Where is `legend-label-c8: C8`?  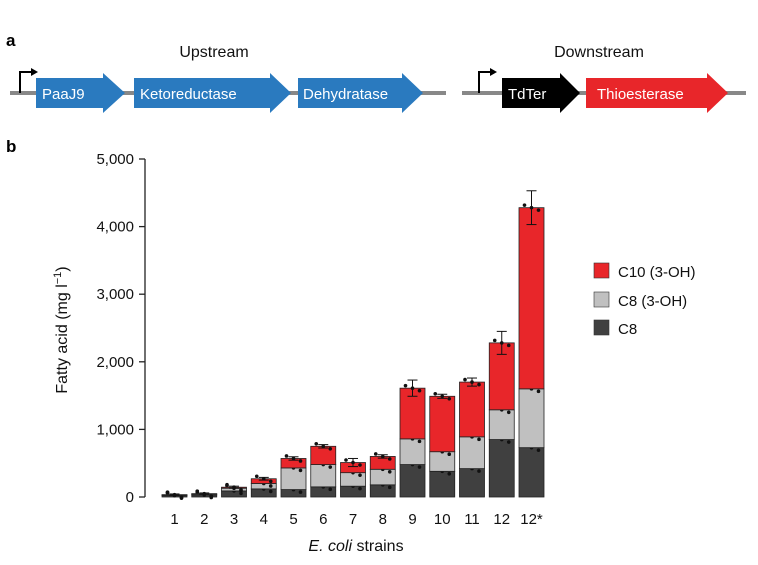
legend-label-c8: C8 is located at coordinates (627, 329).